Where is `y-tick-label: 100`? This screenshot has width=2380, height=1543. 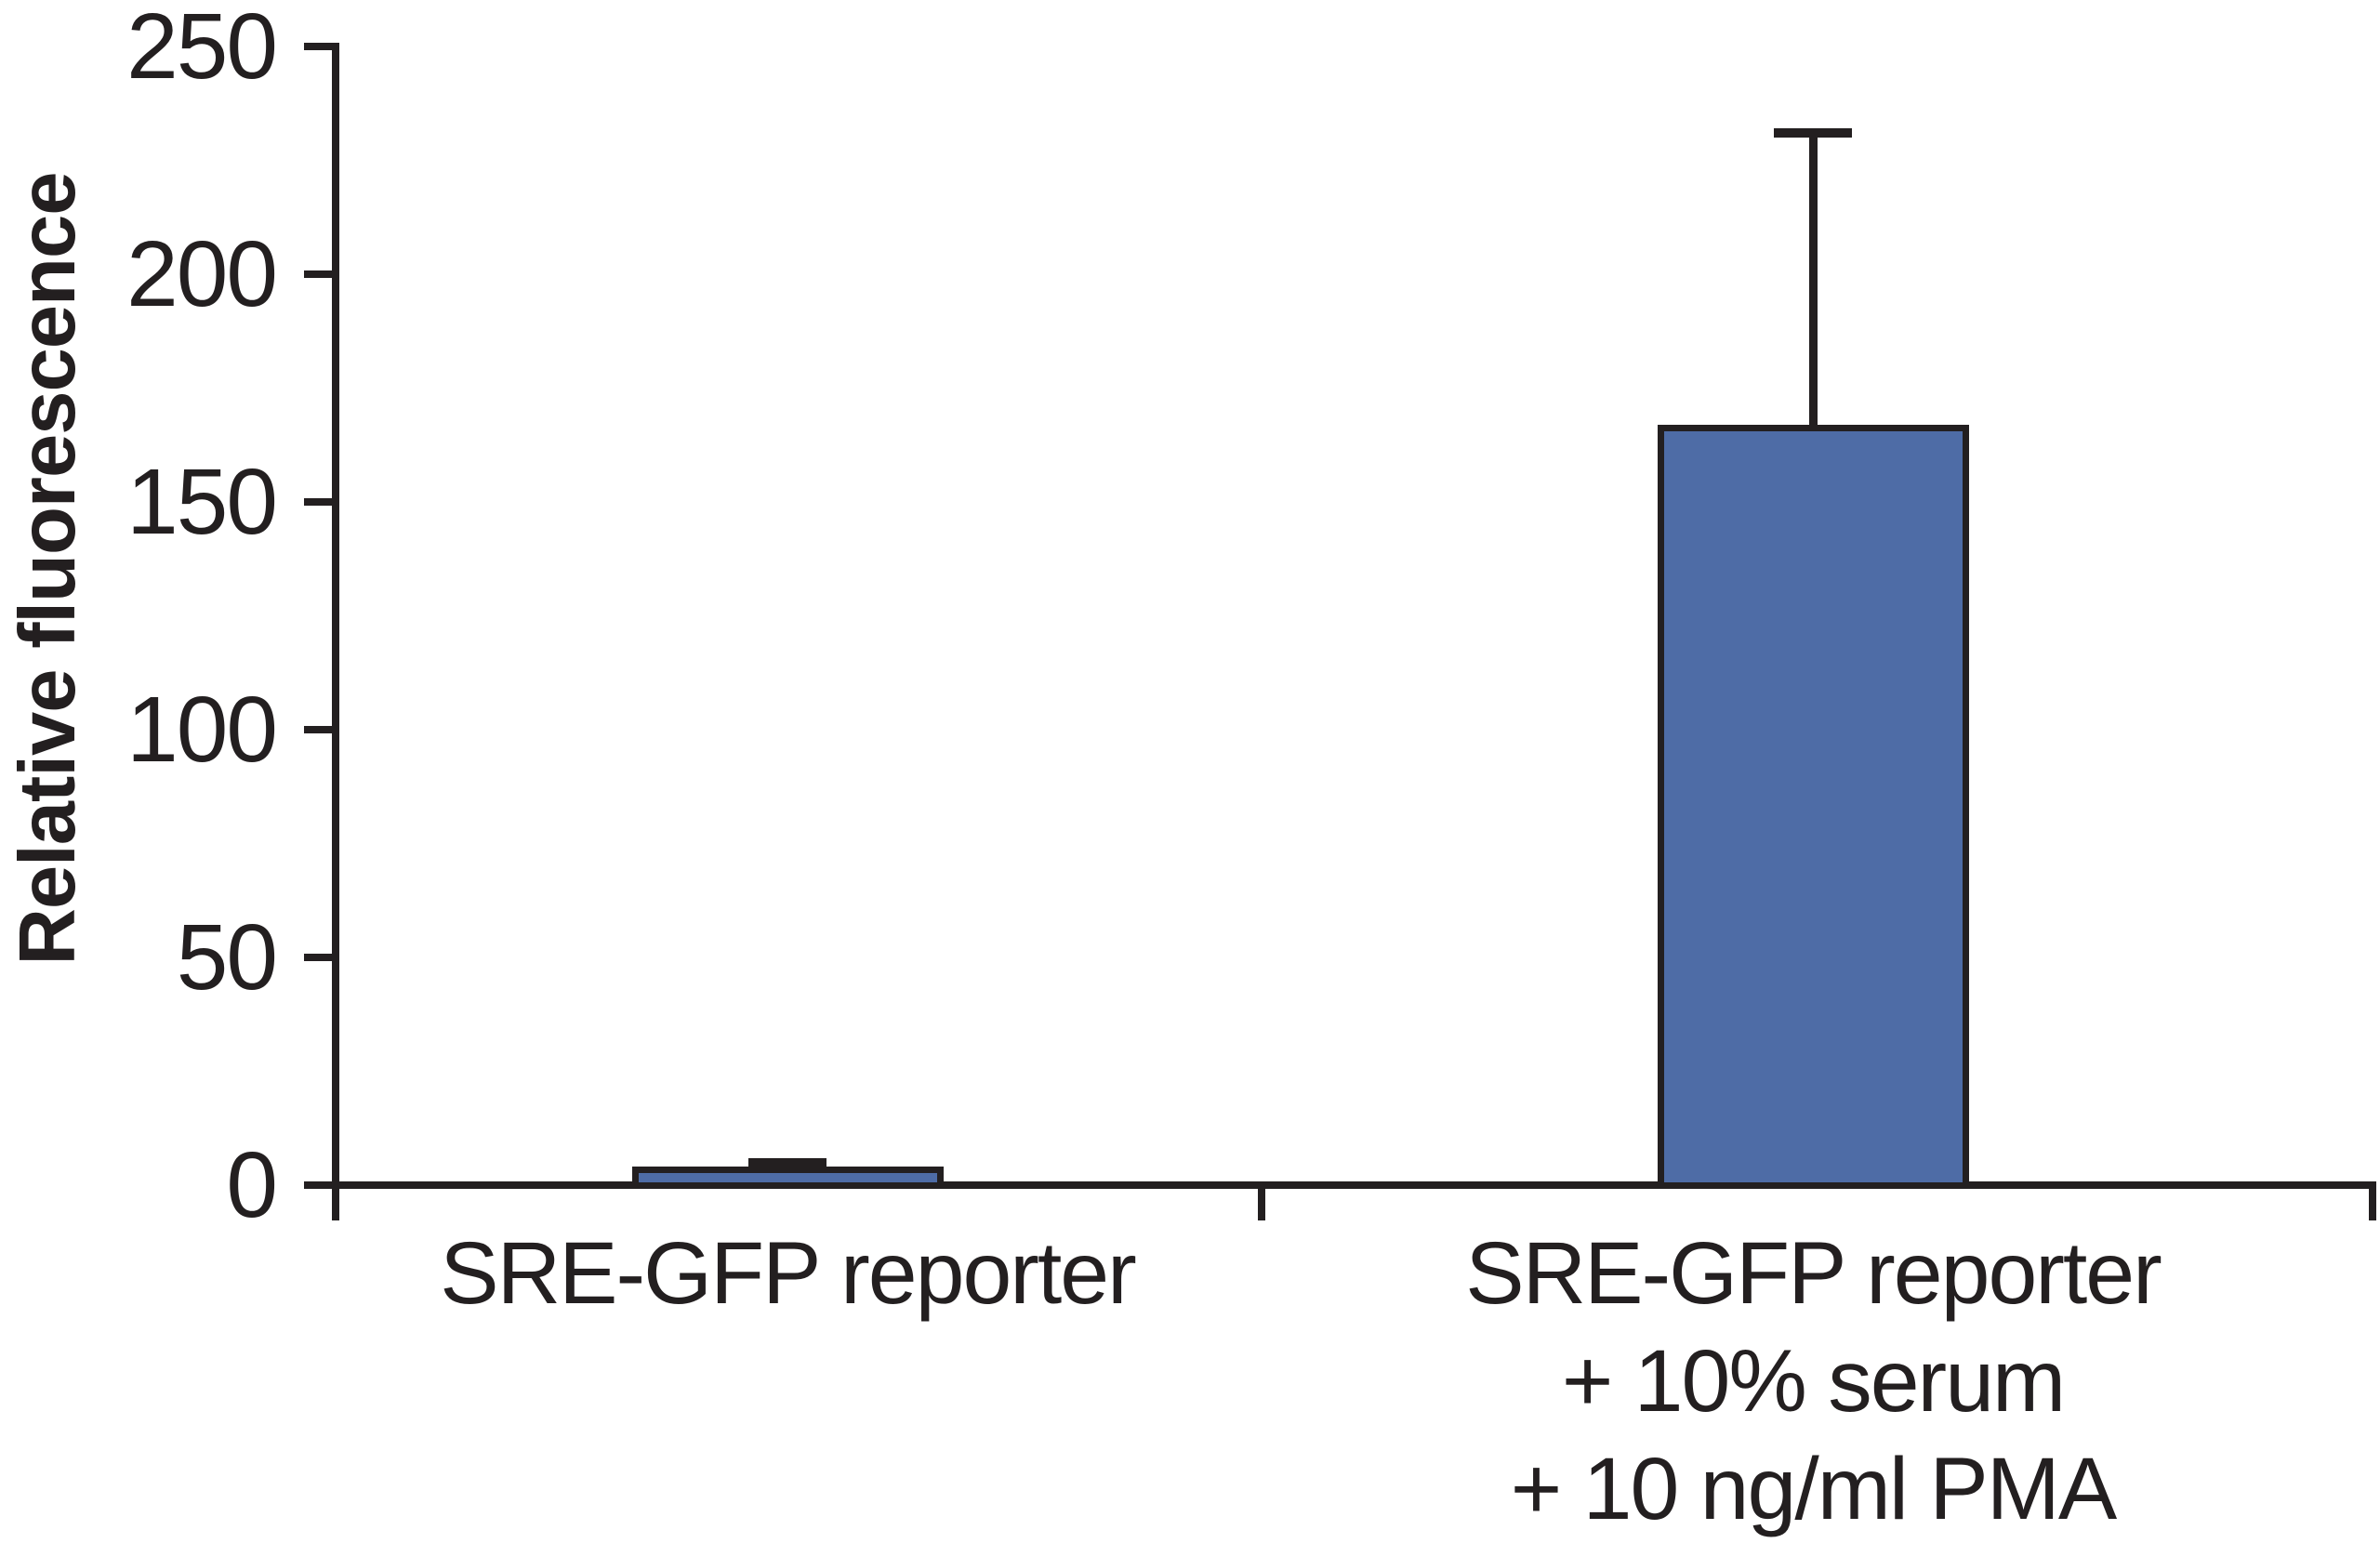
y-tick-label: 100 is located at coordinates (202, 730).